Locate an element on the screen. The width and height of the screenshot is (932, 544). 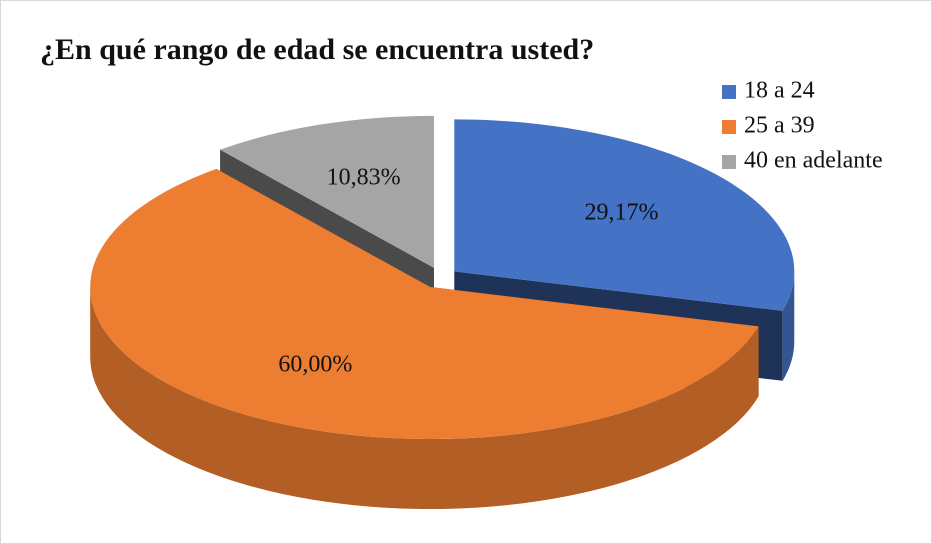
data-label: 60,00% is located at coordinates (315, 365).